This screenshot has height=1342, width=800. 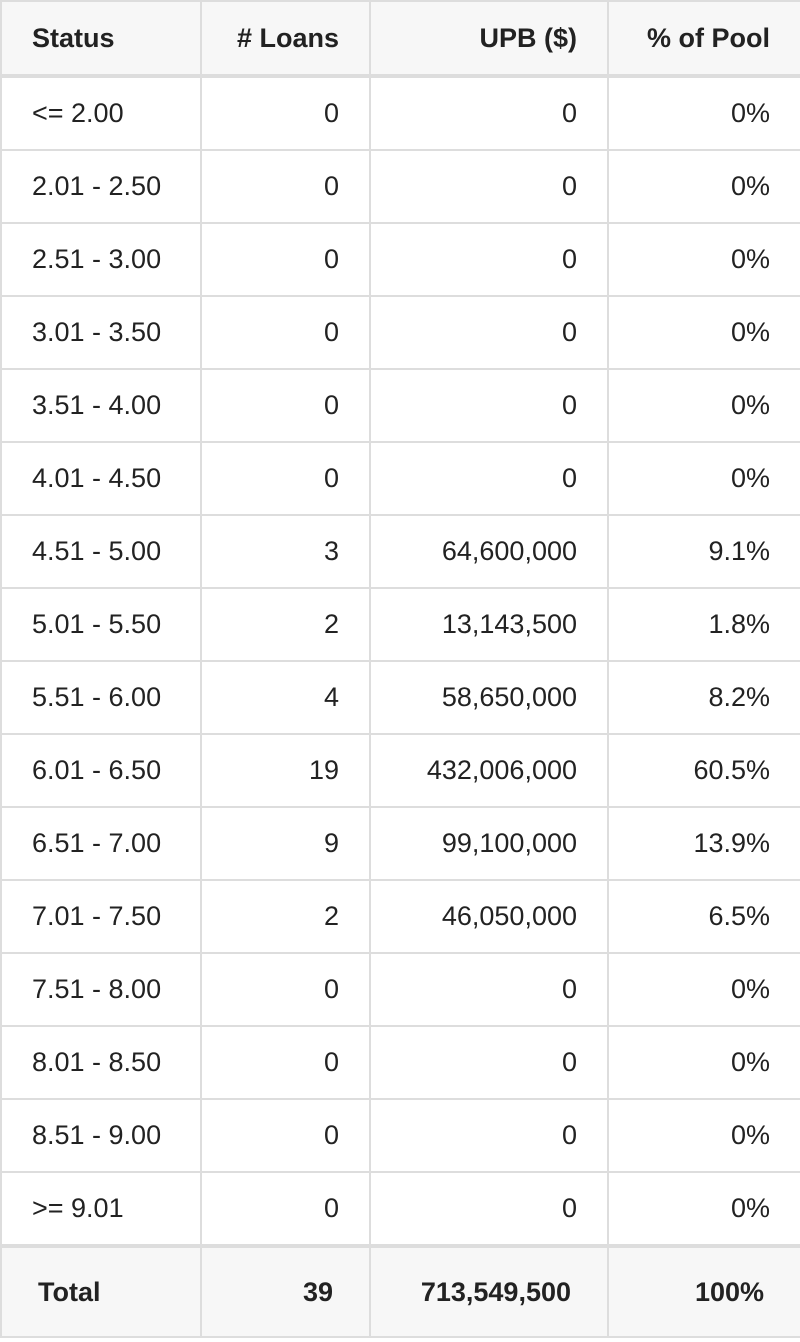 What do you see at coordinates (703, 916) in the screenshot?
I see `cell-pct-pool: 6.5%` at bounding box center [703, 916].